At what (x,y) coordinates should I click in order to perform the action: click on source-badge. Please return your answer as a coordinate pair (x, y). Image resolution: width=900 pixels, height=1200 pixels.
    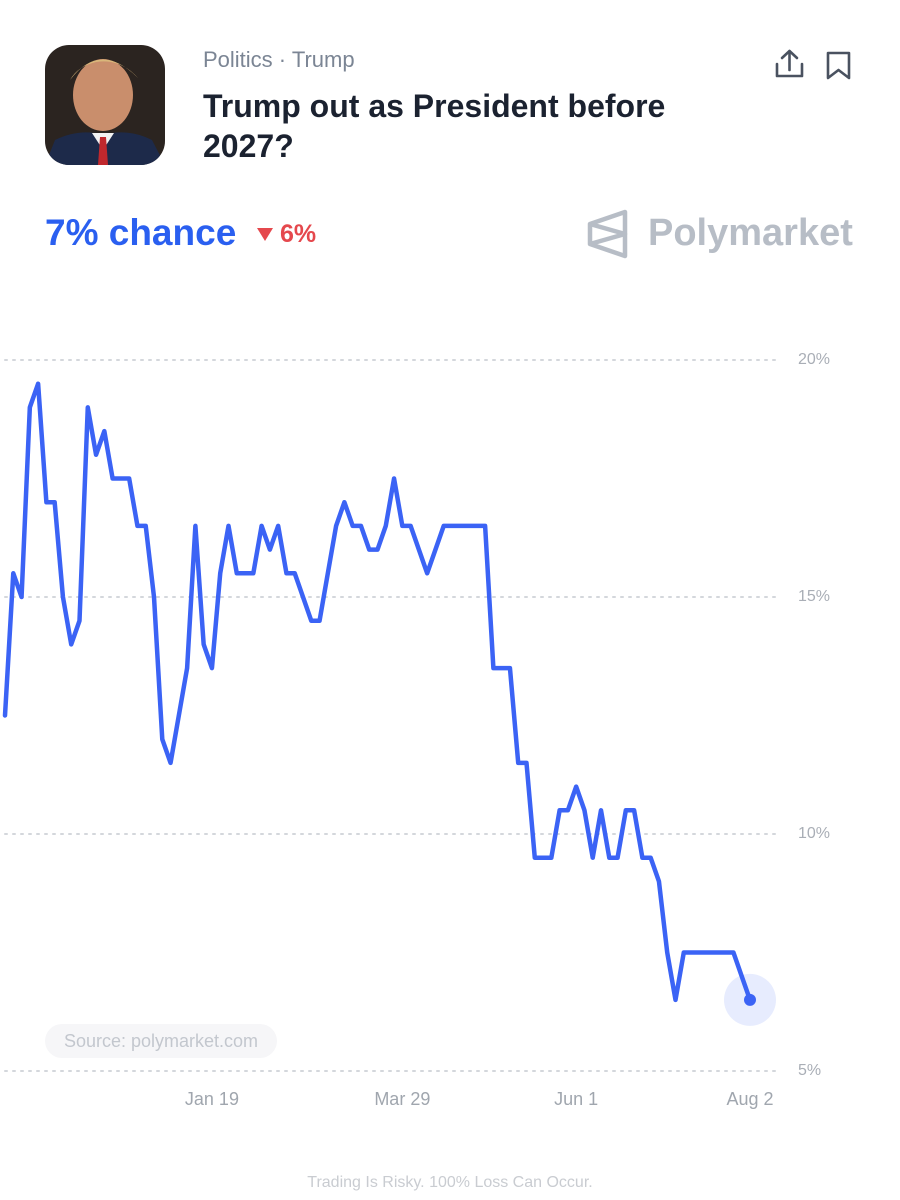
    Looking at the image, I should click on (161, 1041).